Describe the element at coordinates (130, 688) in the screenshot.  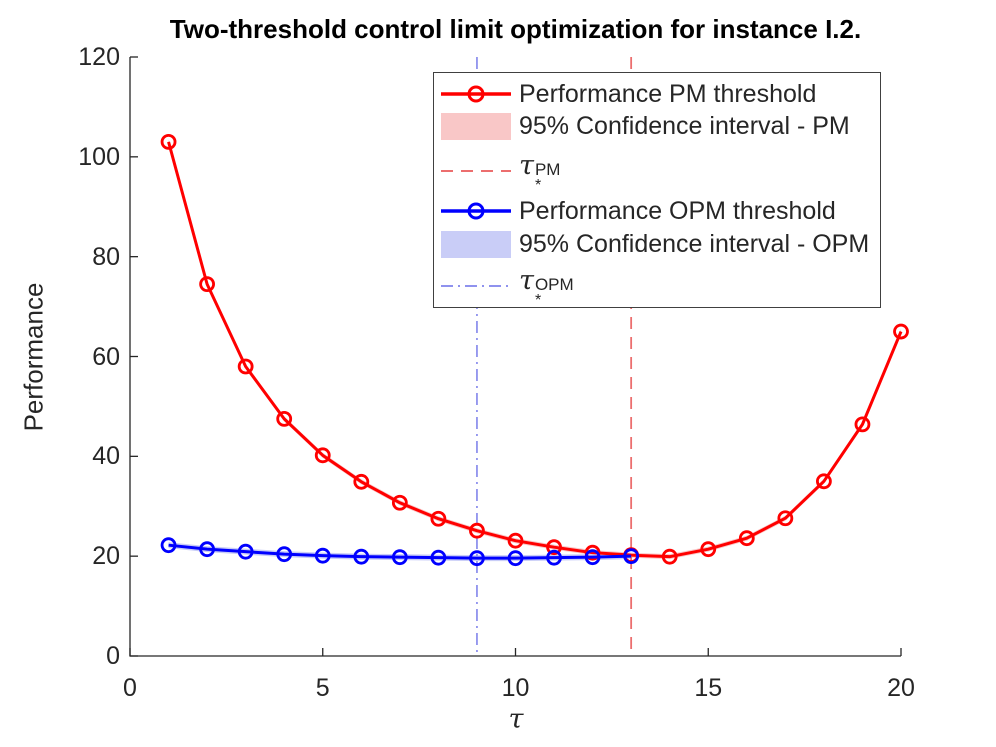
I see `x-tick-label: 0` at that location.